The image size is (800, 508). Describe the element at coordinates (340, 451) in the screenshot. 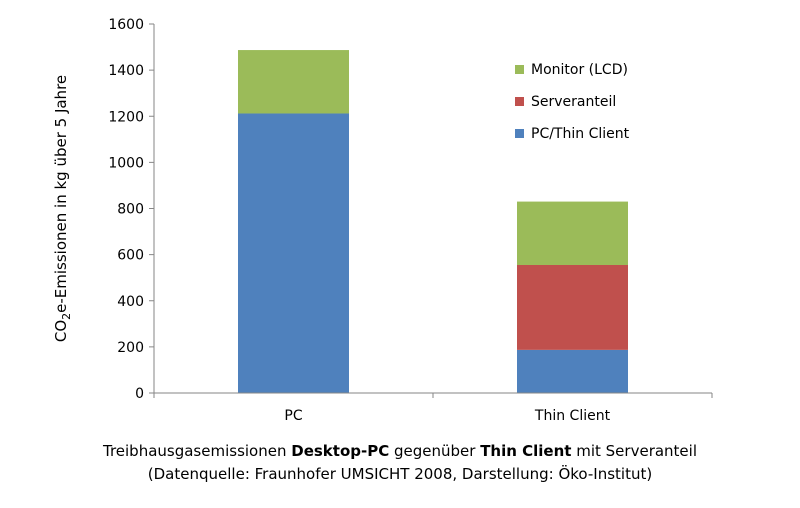

I see `caption-bold-desktop-pc: Desktop-PC` at that location.